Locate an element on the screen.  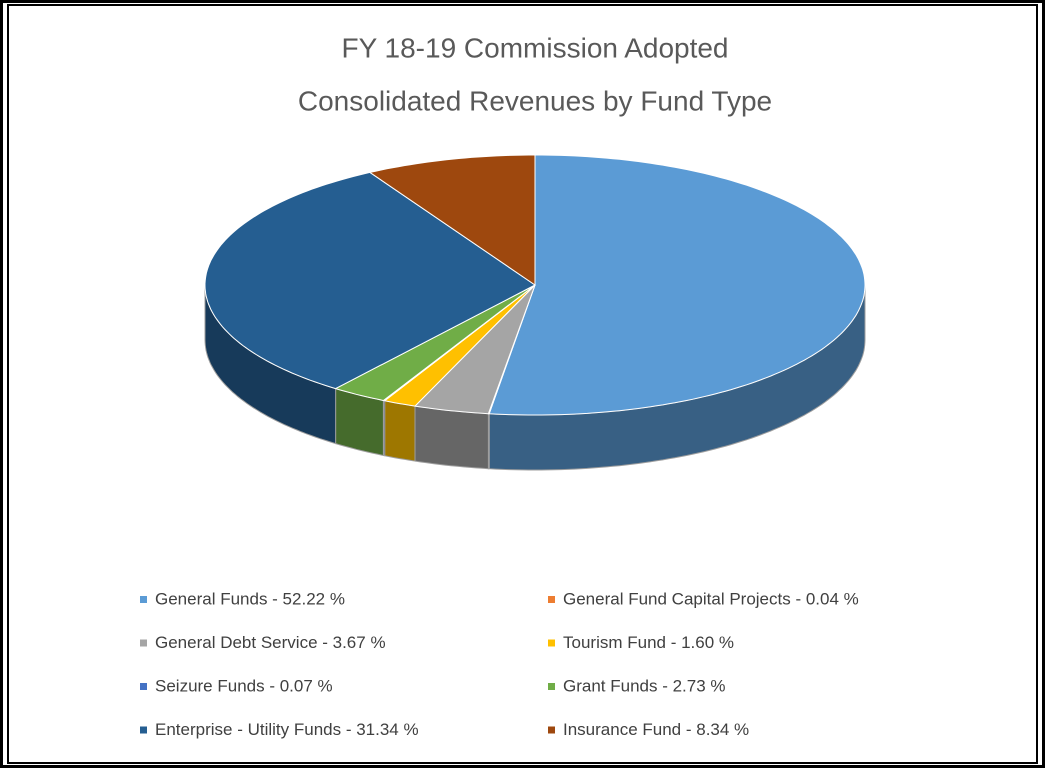
legend-label: General Fund Capital Projects - 0.04 % is located at coordinates (711, 598).